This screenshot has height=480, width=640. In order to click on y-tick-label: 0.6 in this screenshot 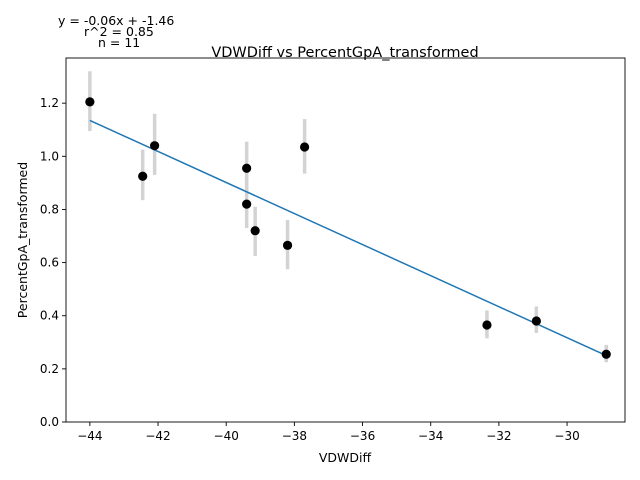, I will do `click(49, 263)`.